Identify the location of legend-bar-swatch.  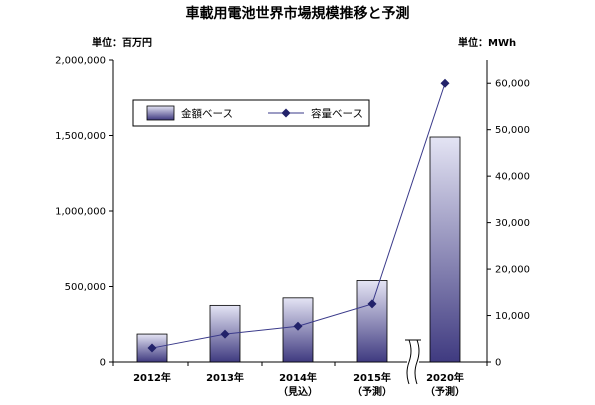
(160, 113).